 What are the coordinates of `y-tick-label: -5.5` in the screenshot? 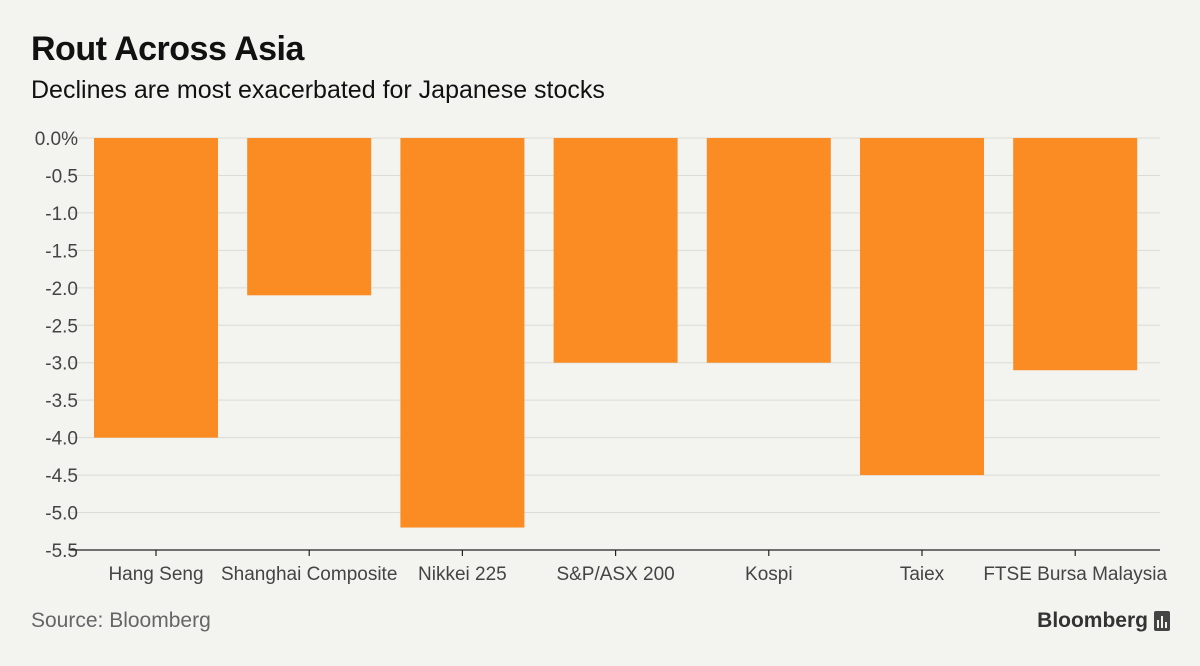 It's located at (61, 551).